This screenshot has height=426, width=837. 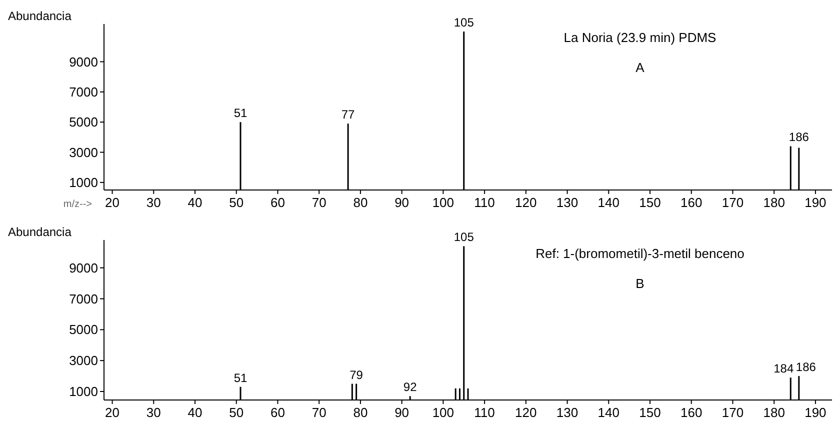 What do you see at coordinates (640, 283) in the screenshot?
I see `annotation: B` at bounding box center [640, 283].